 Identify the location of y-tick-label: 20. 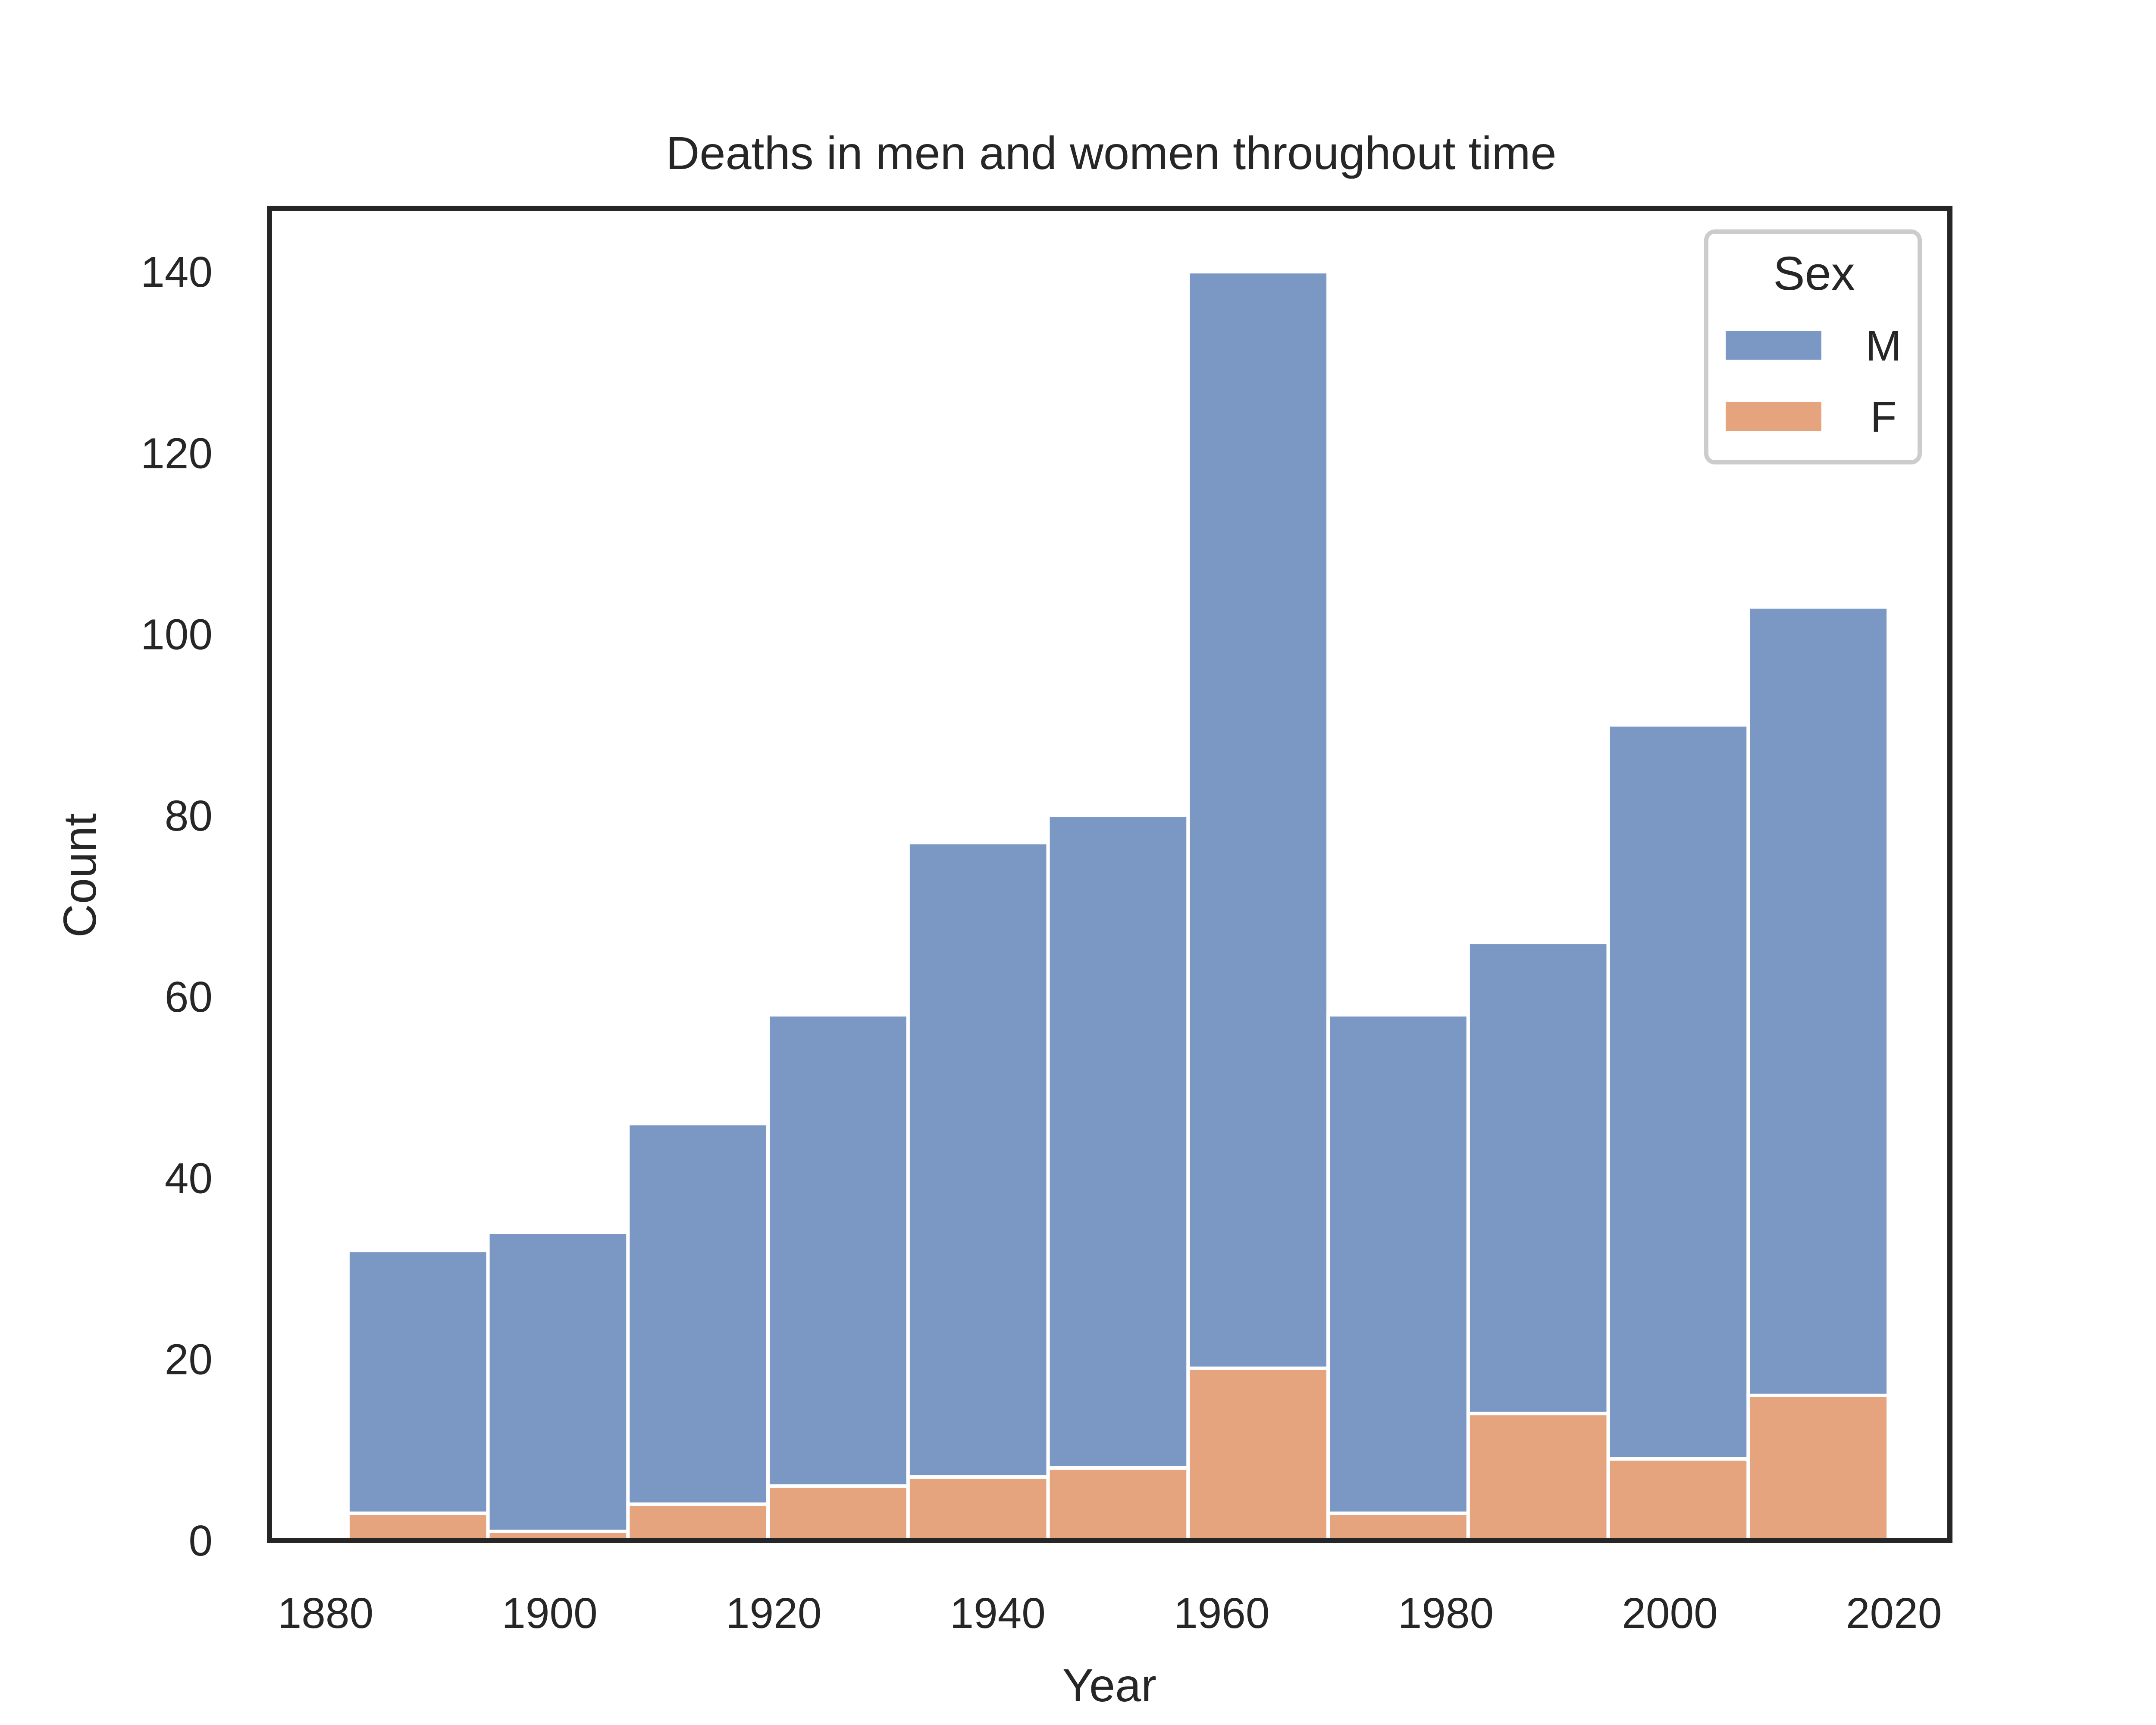
(189, 1360).